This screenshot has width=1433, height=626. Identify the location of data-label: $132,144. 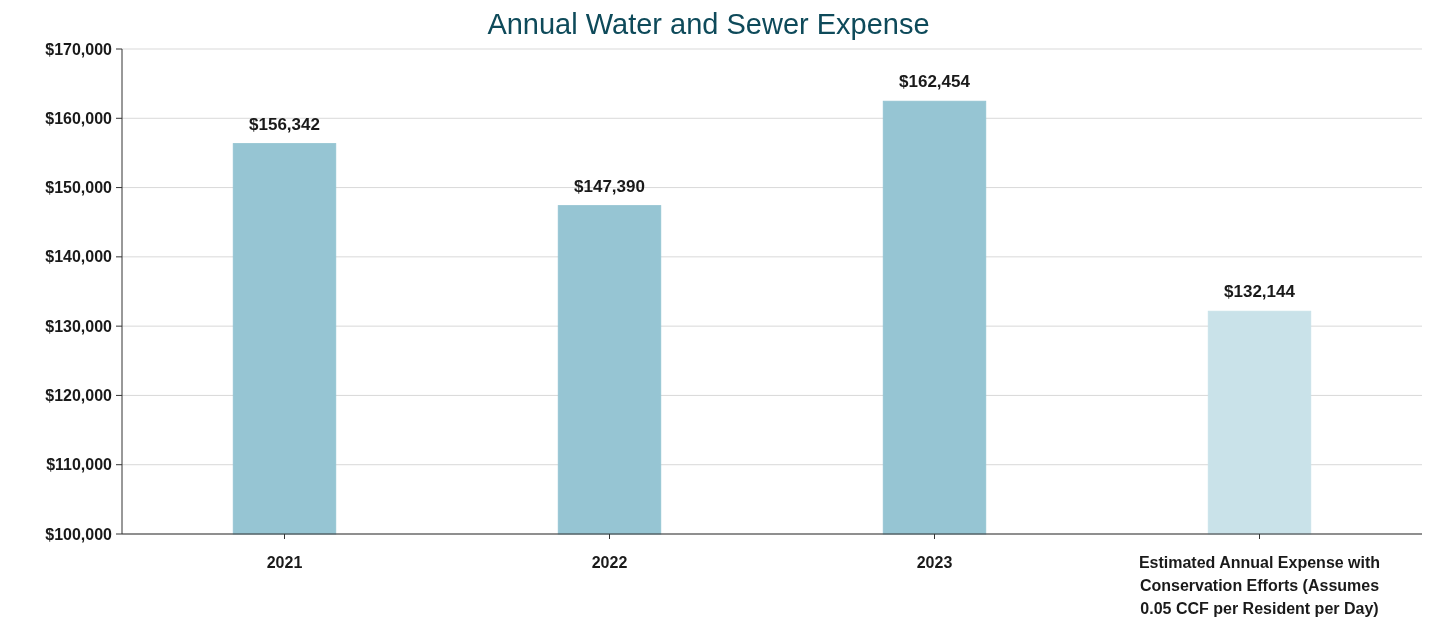
(1260, 292).